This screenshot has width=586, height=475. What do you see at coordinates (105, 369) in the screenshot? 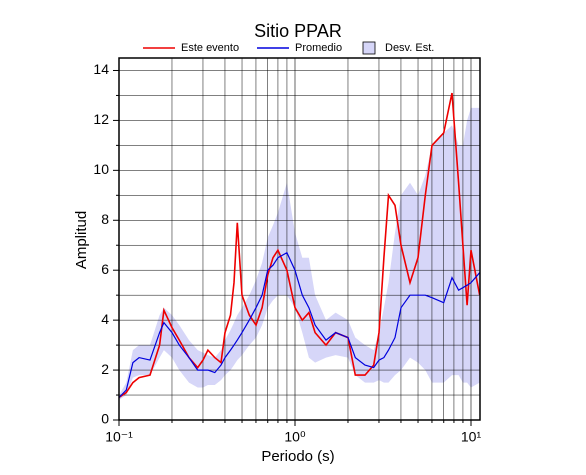
I see `y-tick-label: 2` at bounding box center [105, 369].